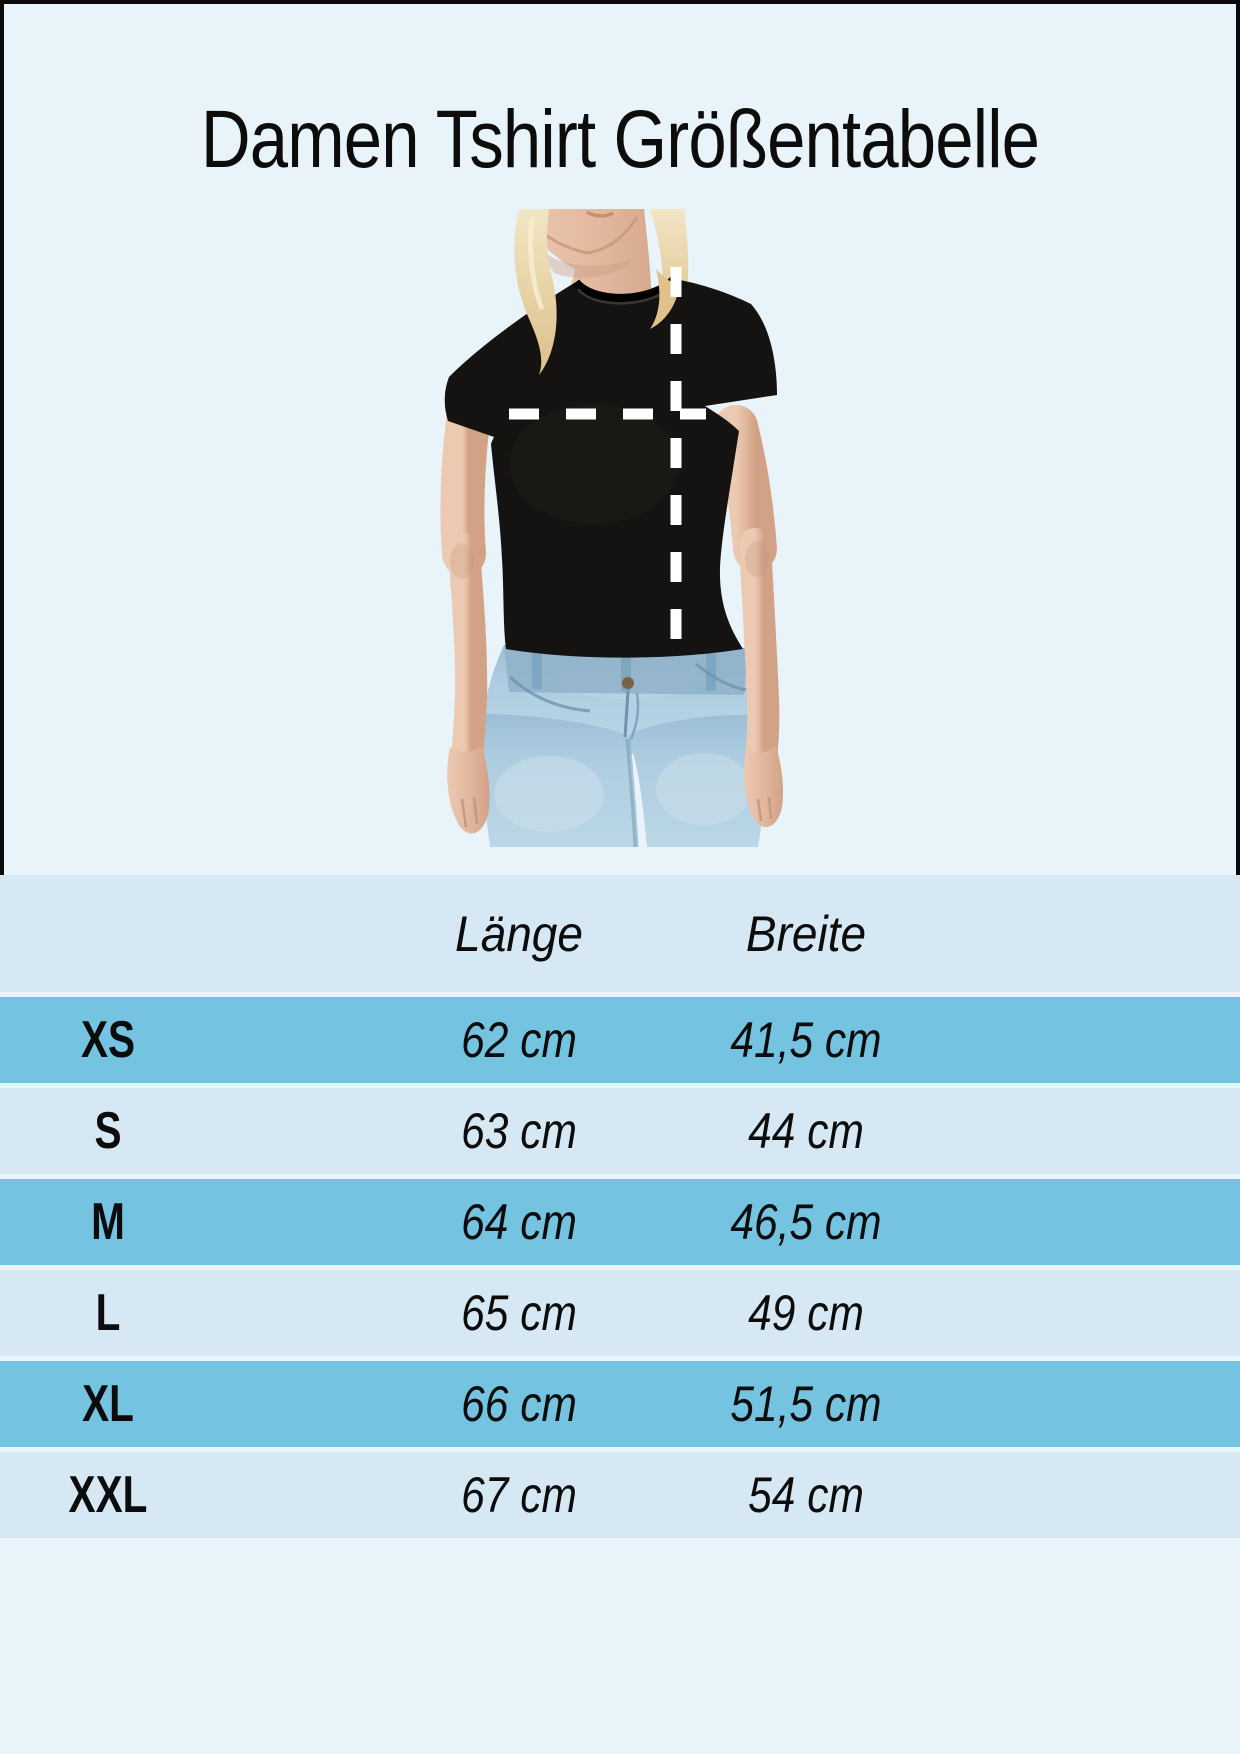 The image size is (1240, 1754). I want to click on page-title-text: Damen Tshirt Größentabelle, so click(620, 139).